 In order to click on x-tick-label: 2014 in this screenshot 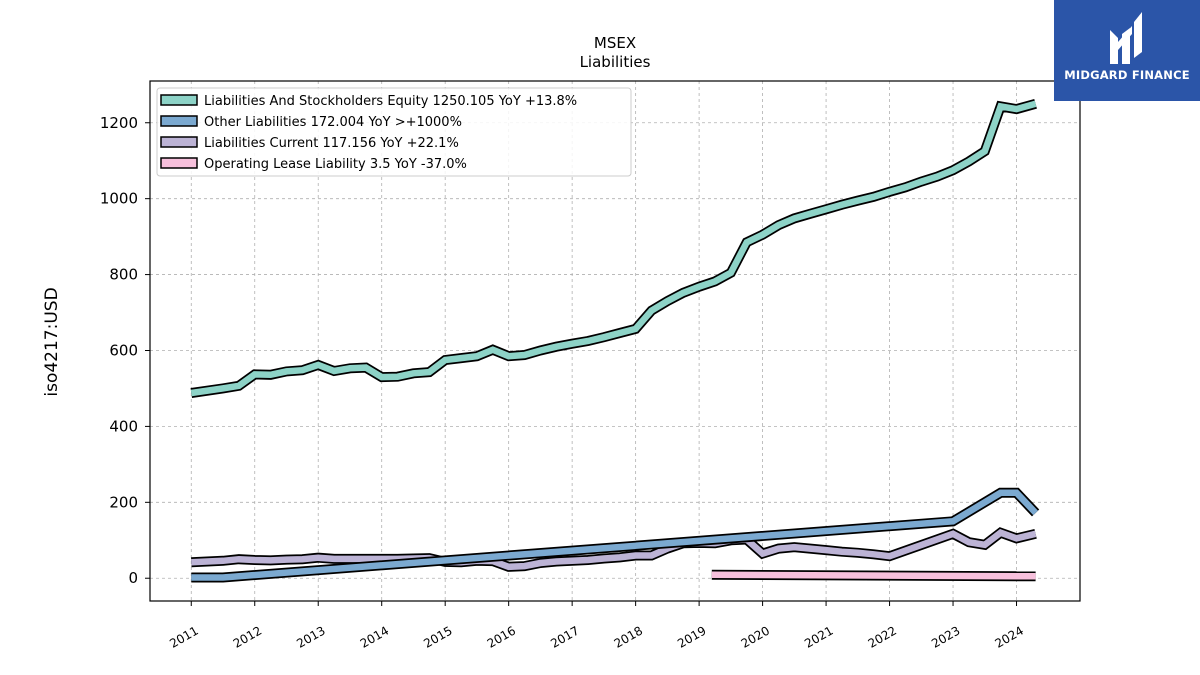, I will do `click(374, 636)`.